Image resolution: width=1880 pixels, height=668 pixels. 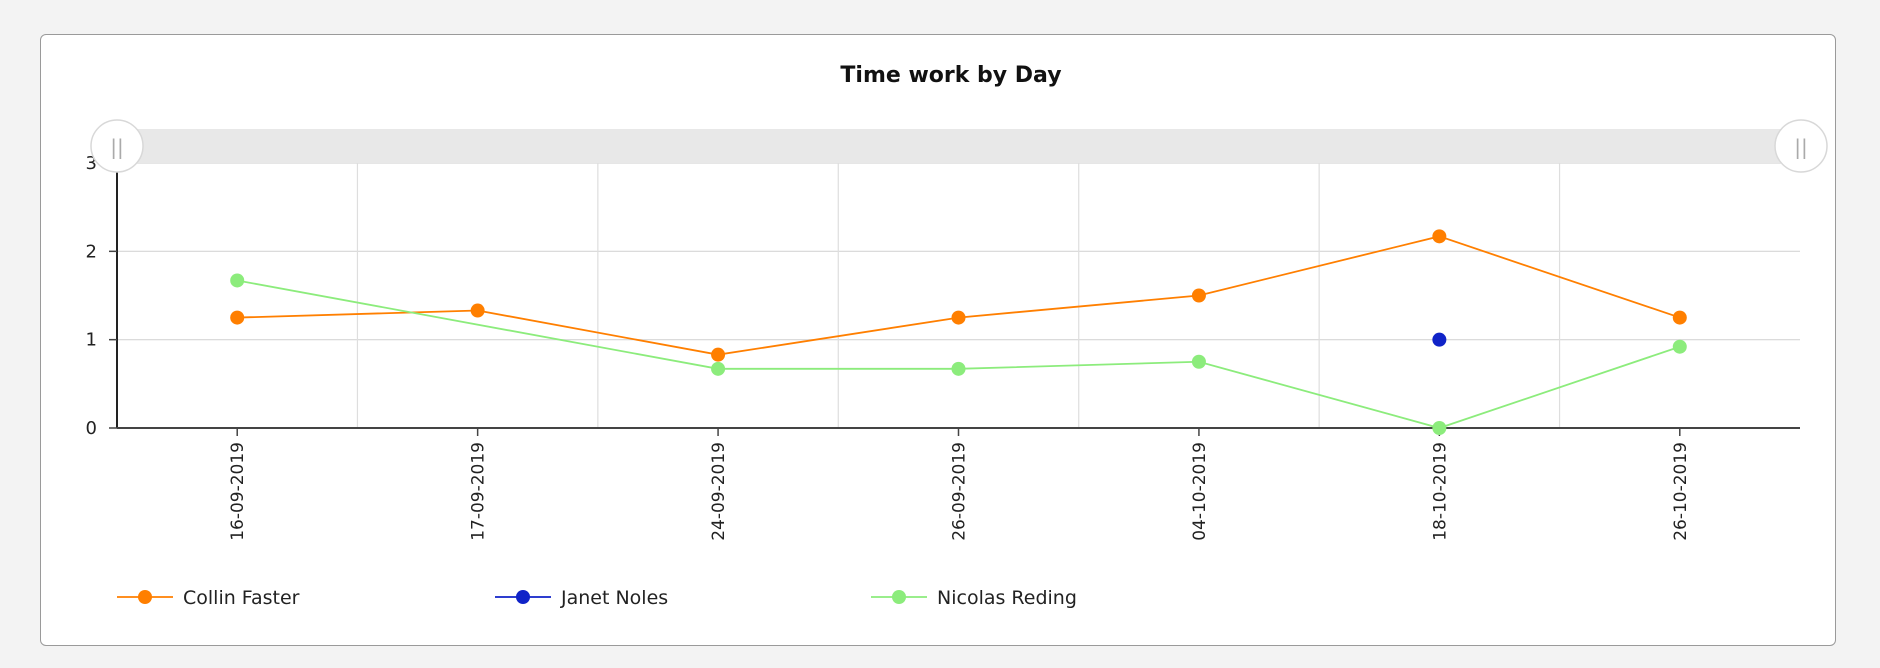 What do you see at coordinates (950, 75) in the screenshot?
I see `chart-title: Time work by Day` at bounding box center [950, 75].